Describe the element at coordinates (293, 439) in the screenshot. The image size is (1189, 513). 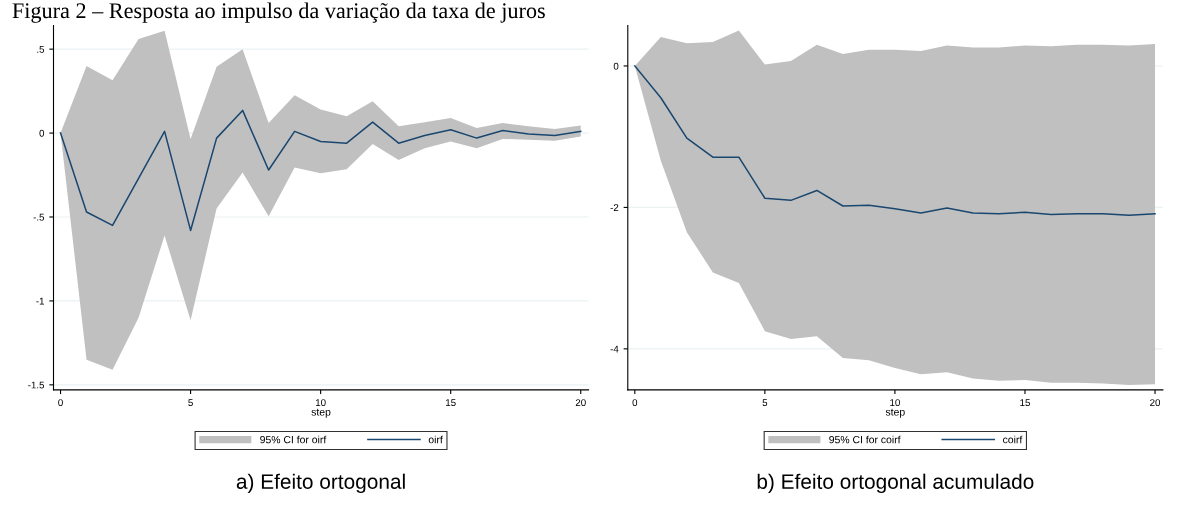
I see `text: 95% CI for oirf` at that location.